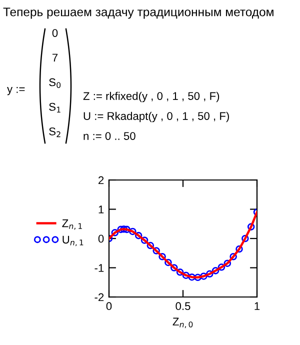  Describe the element at coordinates (156, 117) in the screenshot. I see `text: U := Rkadapt(y , 0 , 1 , 50 , F)` at that location.